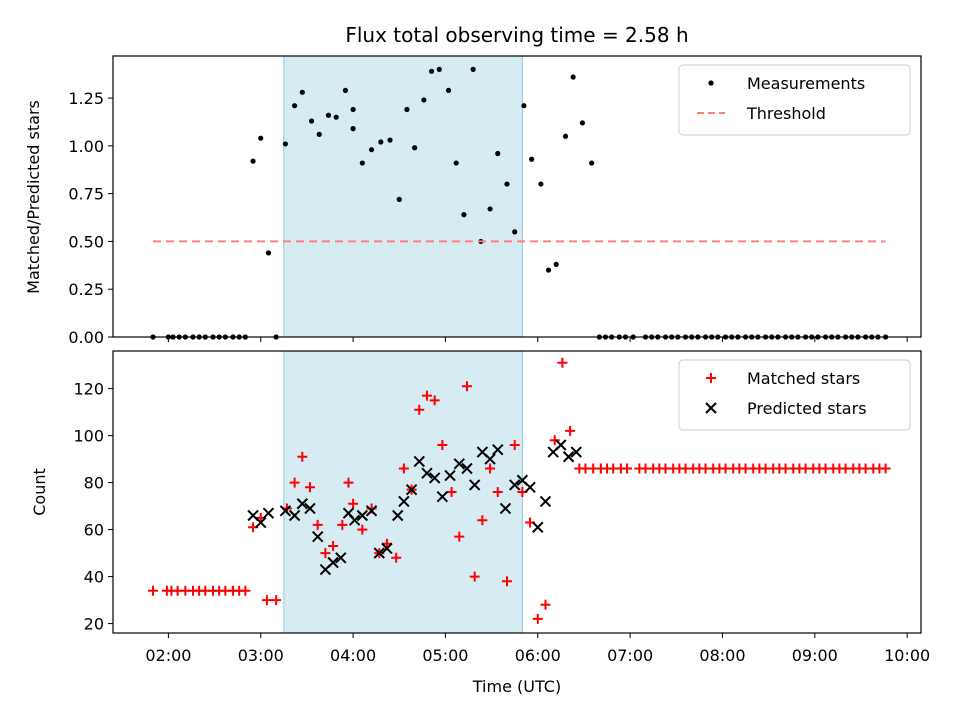 The width and height of the screenshot is (960, 720). I want to click on bottom-y-tick-label: 20, so click(94, 624).